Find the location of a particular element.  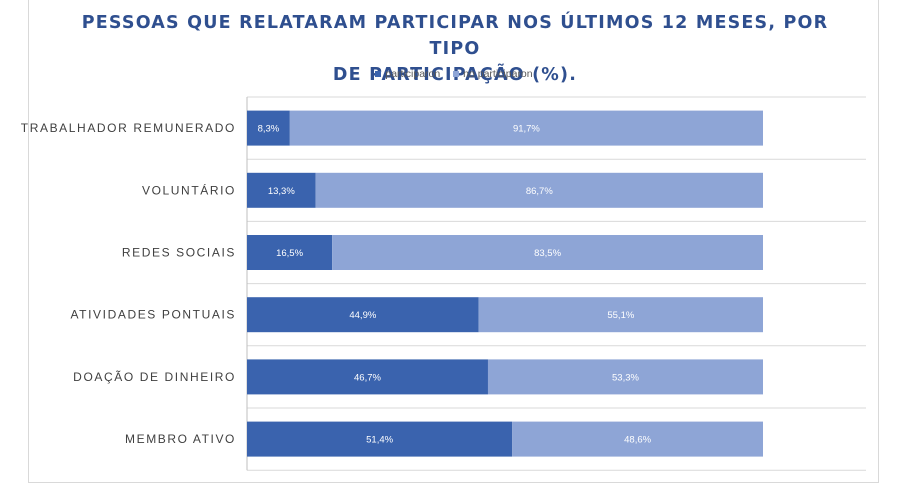

data-label-participaron-trabalhador-remunerado: 8,3% is located at coordinates (269, 129).